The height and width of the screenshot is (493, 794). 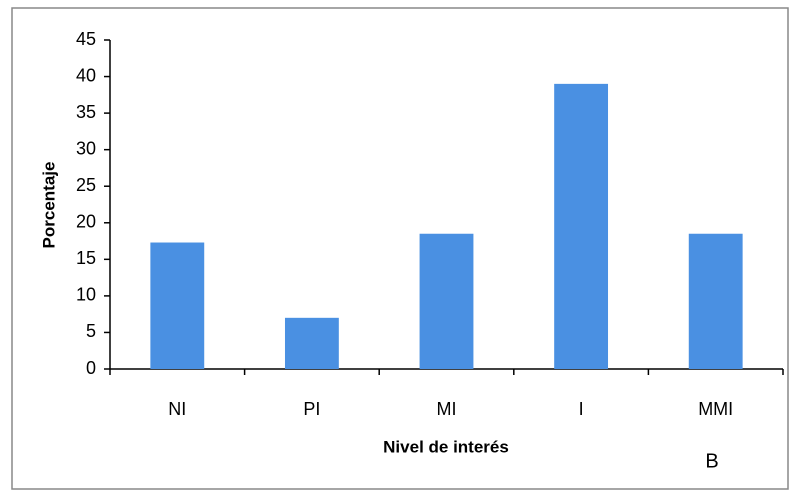 I want to click on y-tick-label: 35, so click(x=86, y=112).